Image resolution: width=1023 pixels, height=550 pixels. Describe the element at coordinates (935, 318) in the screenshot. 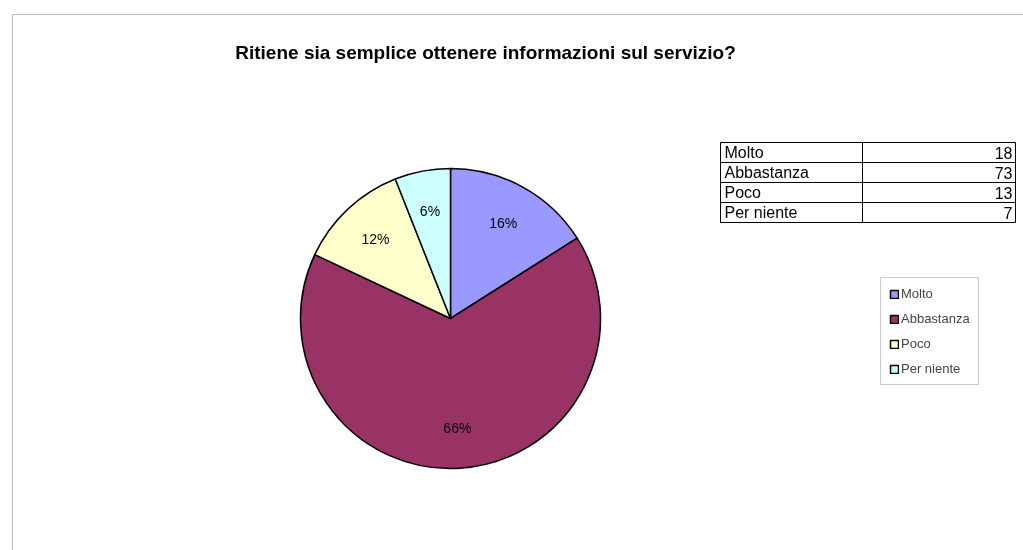

I see `legend-label: Abbastanza` at that location.